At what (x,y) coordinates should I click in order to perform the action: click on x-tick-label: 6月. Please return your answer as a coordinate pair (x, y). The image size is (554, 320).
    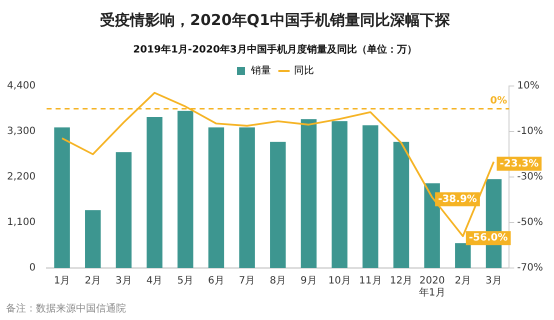
    Looking at the image, I should click on (216, 281).